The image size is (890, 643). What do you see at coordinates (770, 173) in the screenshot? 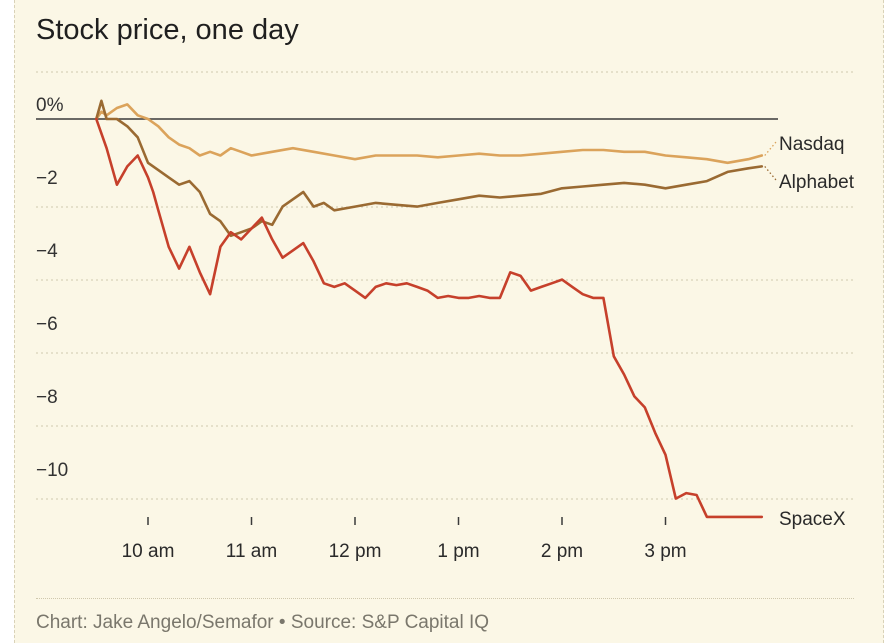
I see `leader-alphabet` at bounding box center [770, 173].